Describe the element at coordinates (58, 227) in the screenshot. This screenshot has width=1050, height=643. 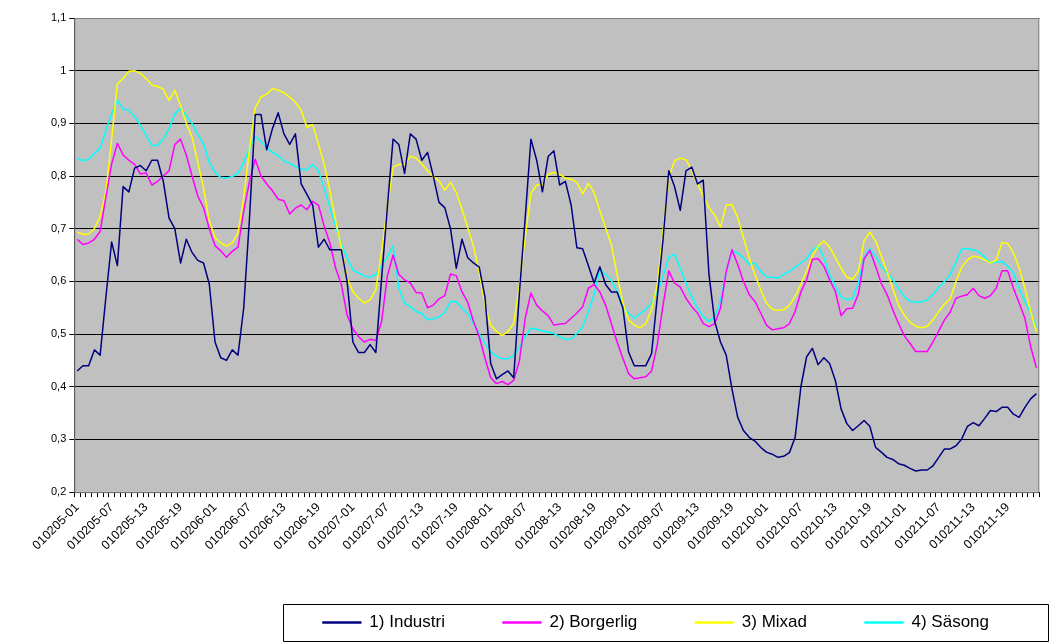
I see `y-tick-label: 0,7` at that location.